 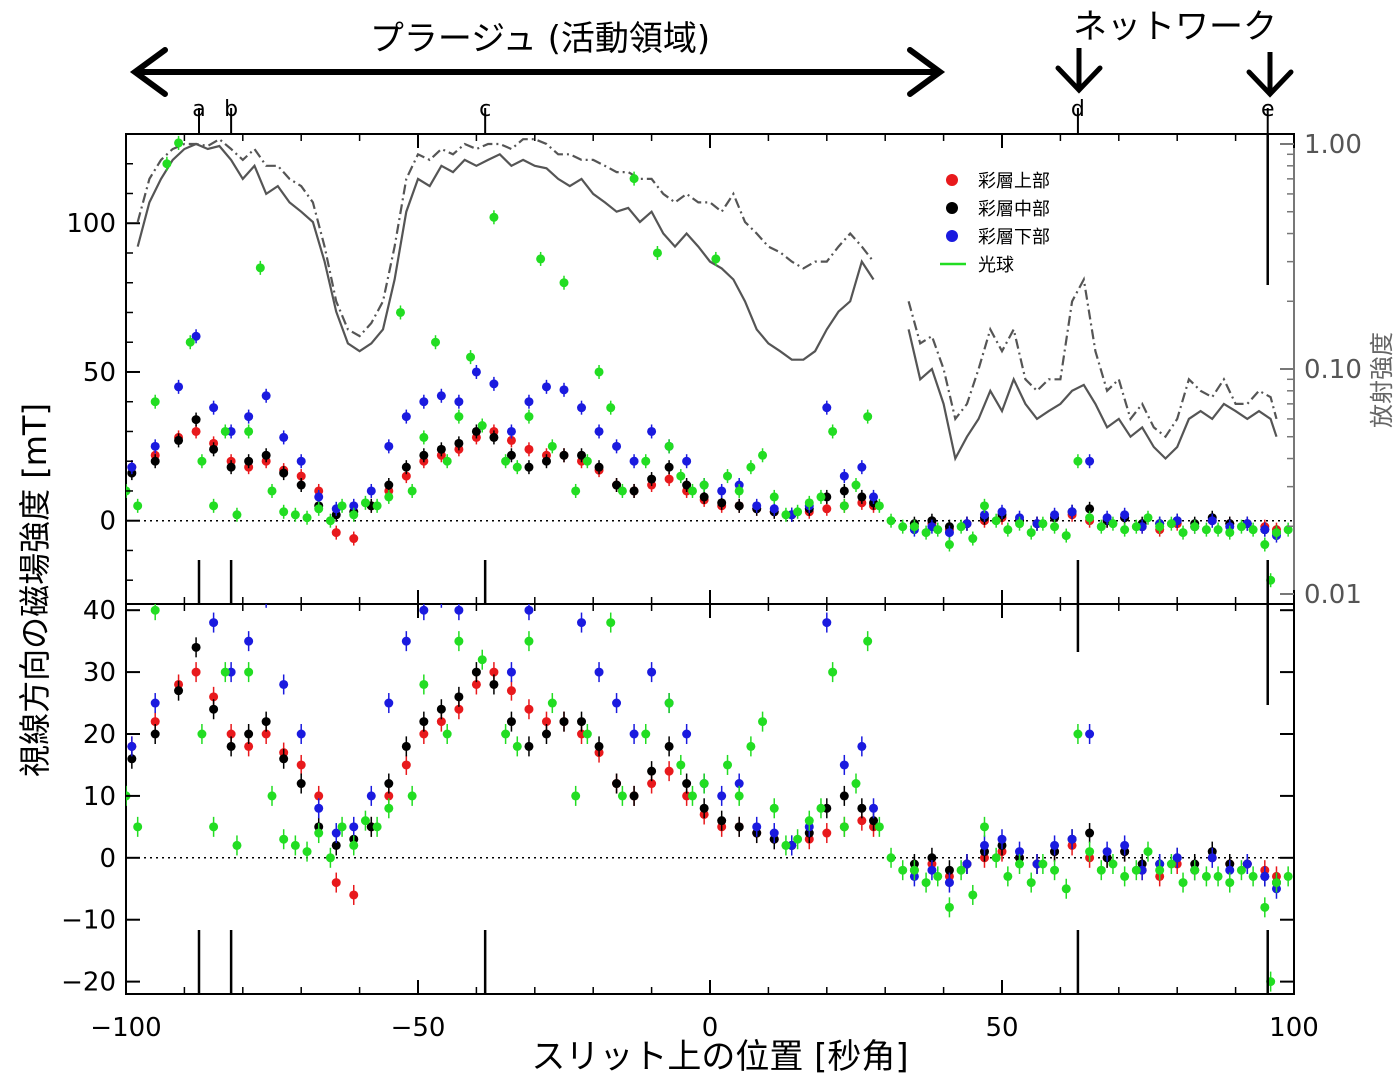 I want to click on lower-ytick-label-3: 10, so click(x=99, y=797).